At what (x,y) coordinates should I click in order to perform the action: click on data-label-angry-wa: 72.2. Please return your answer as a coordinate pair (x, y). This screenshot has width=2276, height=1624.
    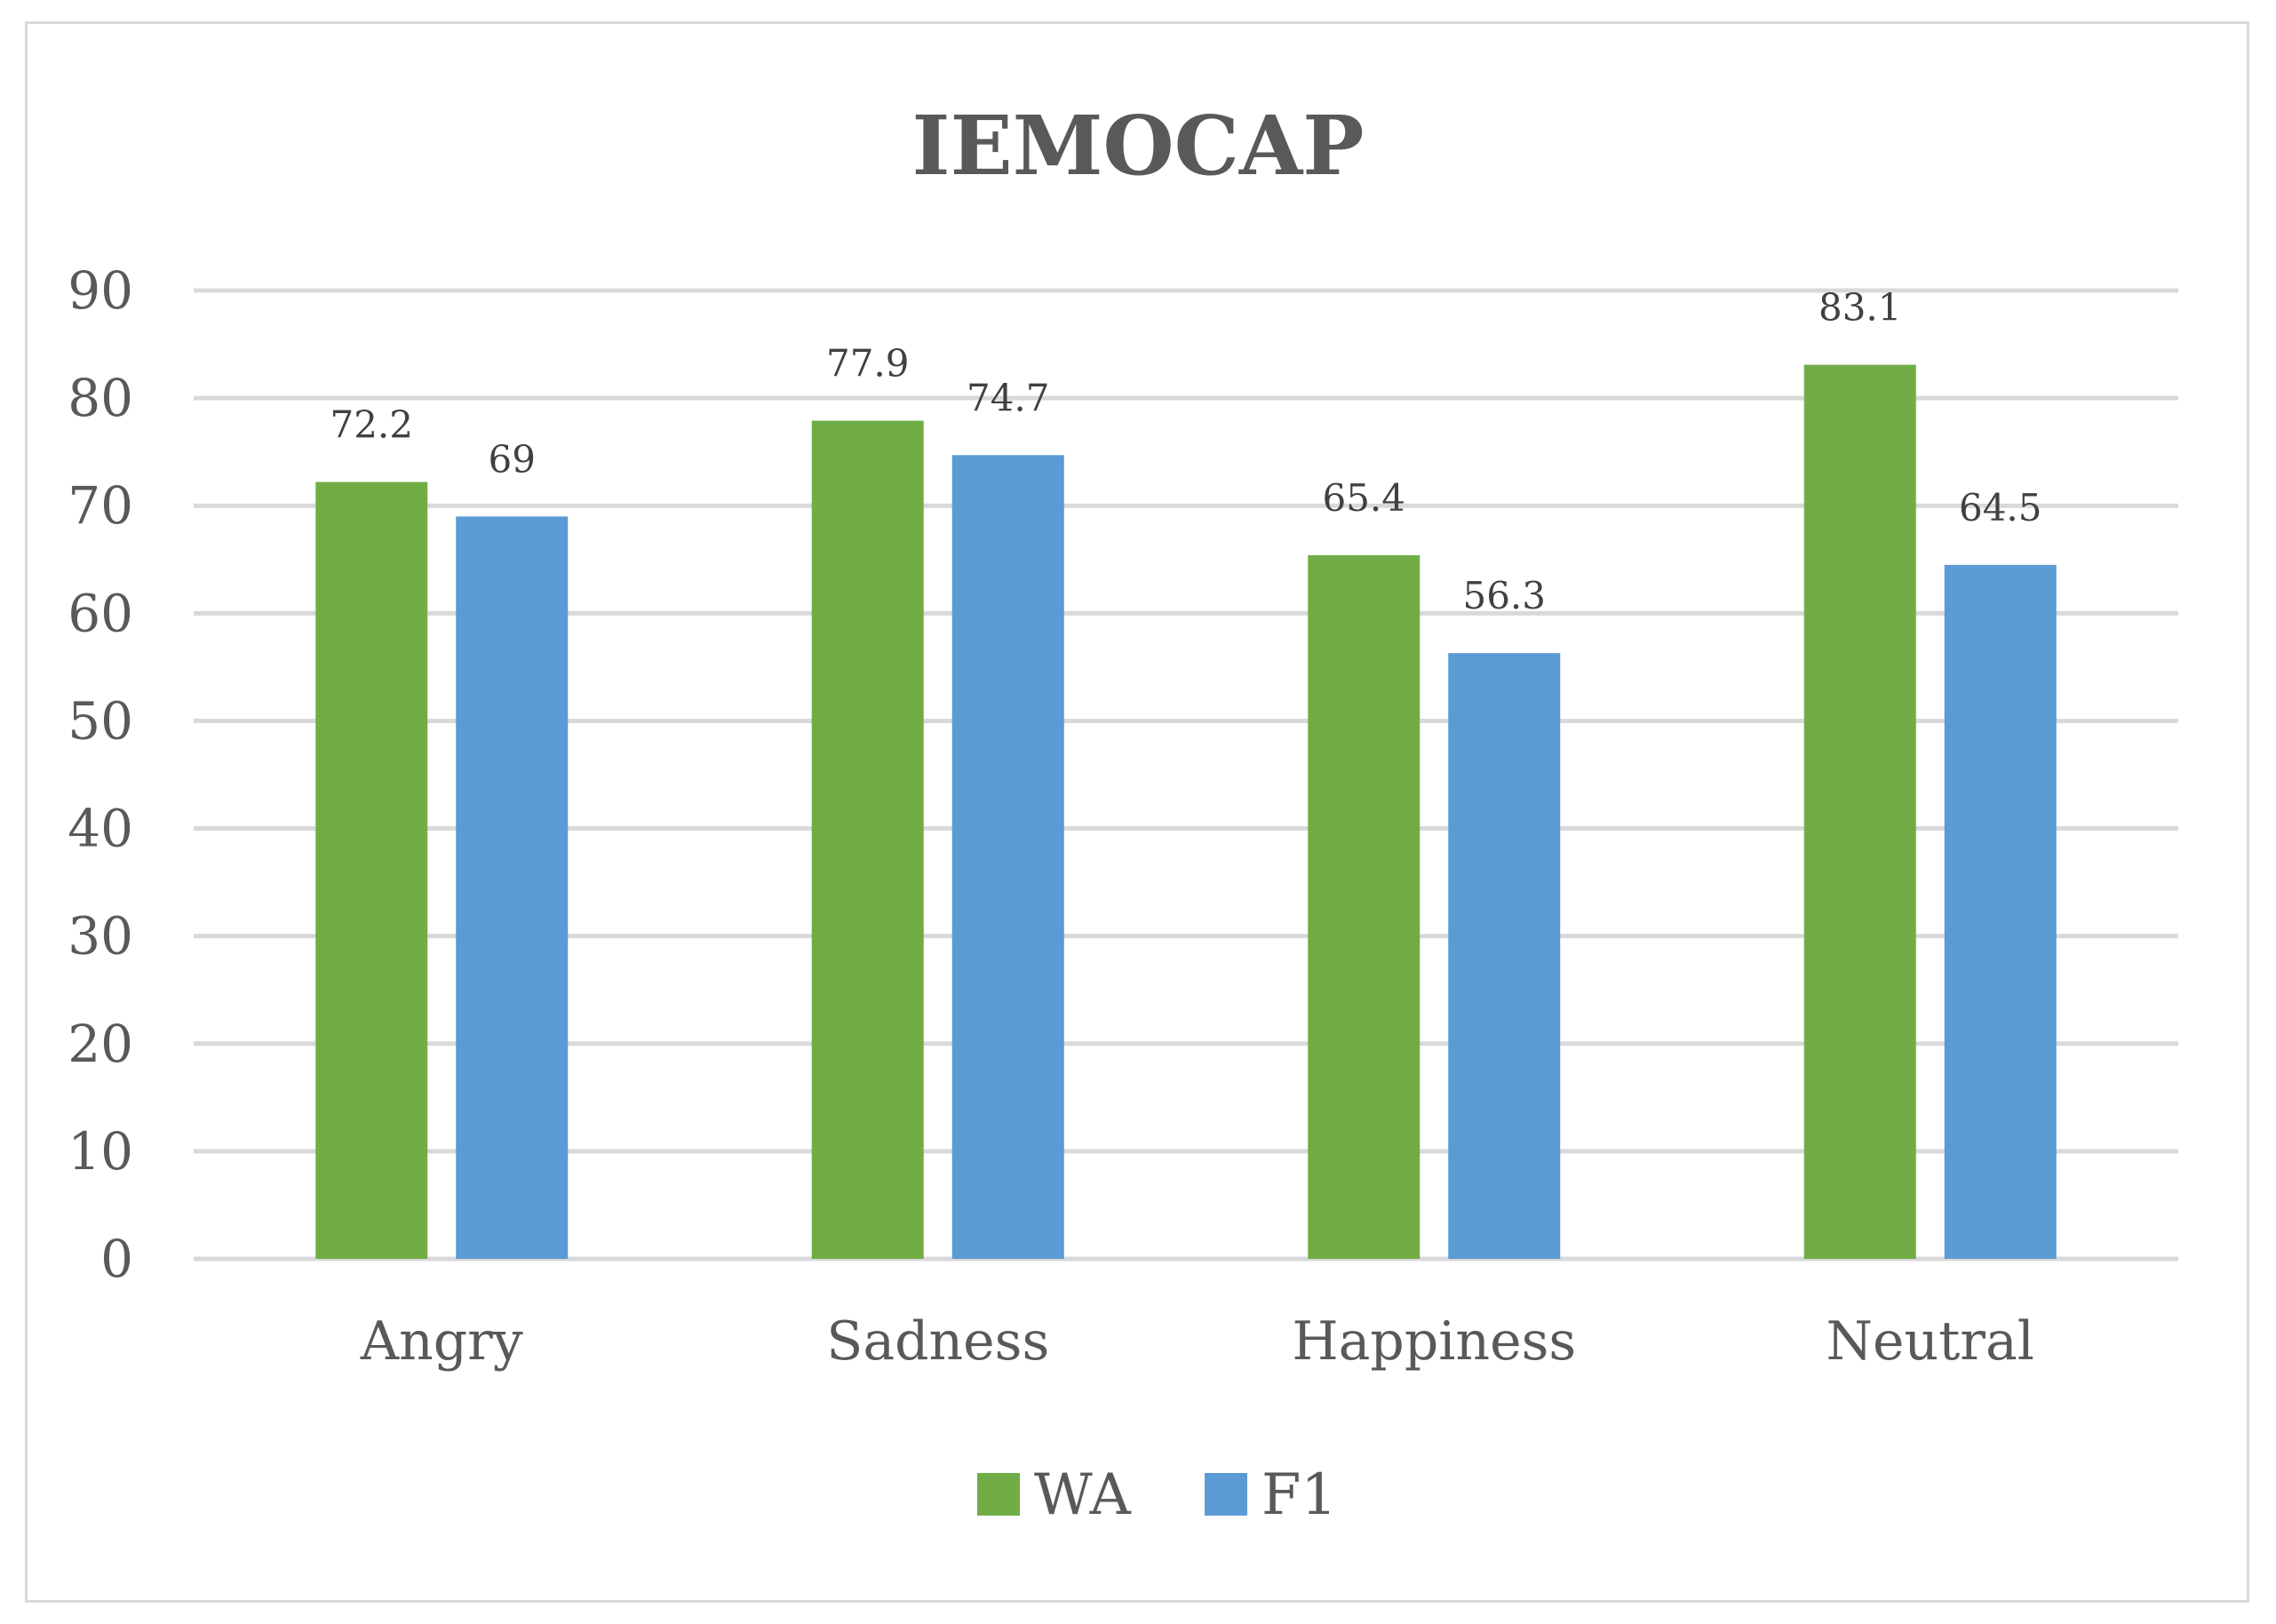
    Looking at the image, I should click on (371, 425).